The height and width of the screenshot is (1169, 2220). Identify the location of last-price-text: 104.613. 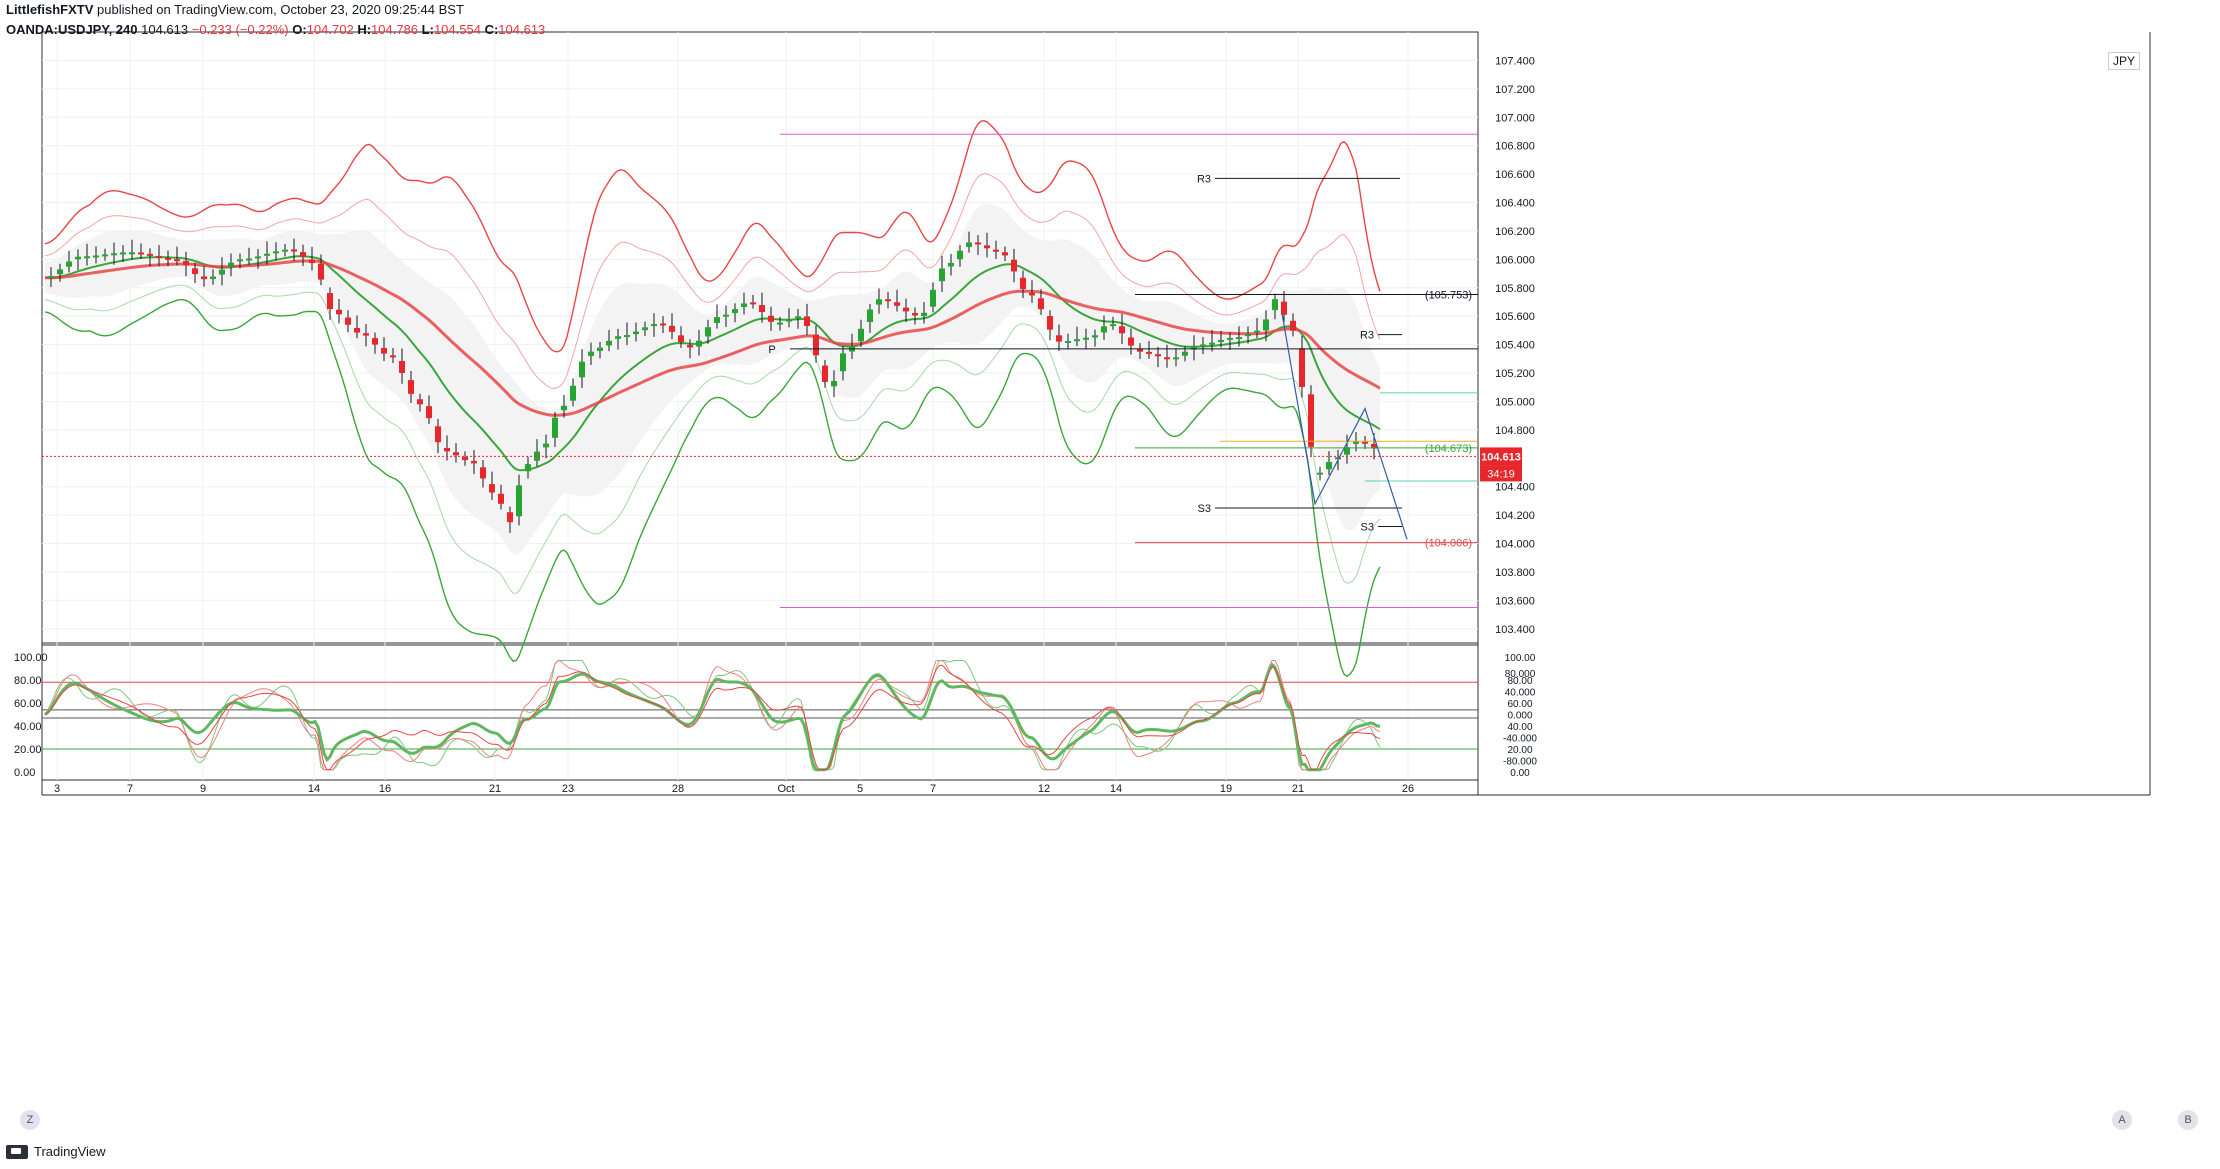
(1501, 457).